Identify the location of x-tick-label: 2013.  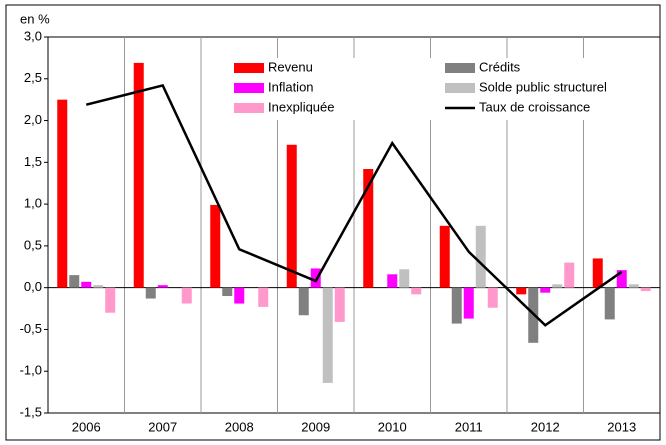
(621, 426).